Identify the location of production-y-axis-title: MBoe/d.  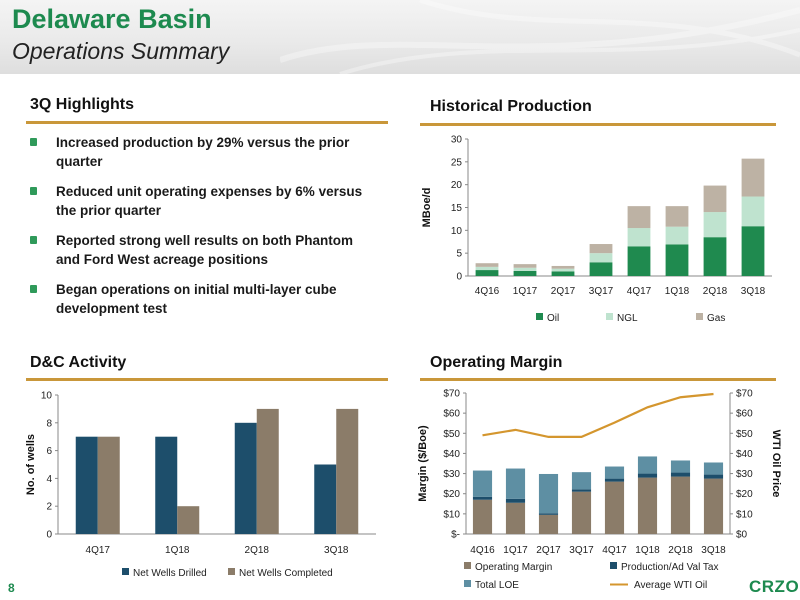
(427, 208).